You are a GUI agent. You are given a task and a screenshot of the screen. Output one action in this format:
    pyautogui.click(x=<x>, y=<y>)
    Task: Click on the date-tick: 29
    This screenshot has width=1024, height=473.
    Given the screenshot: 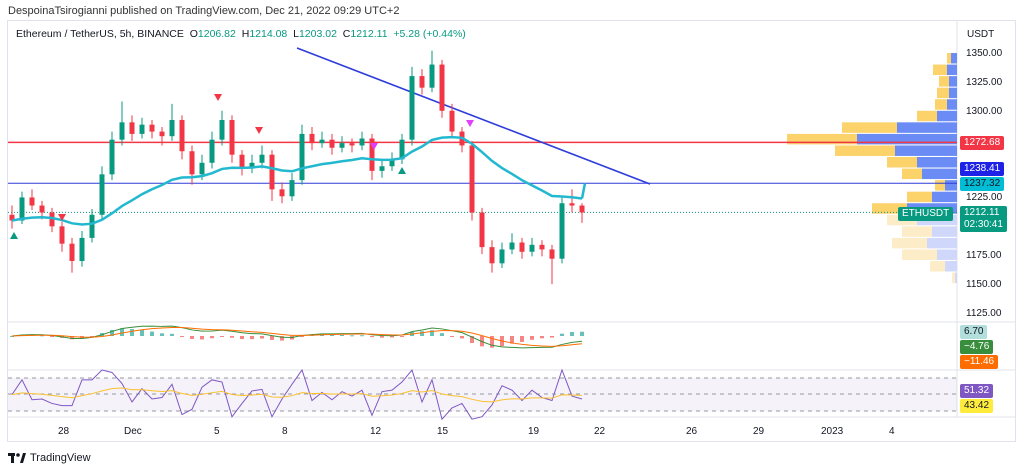 What is the action you would take?
    pyautogui.click(x=759, y=431)
    